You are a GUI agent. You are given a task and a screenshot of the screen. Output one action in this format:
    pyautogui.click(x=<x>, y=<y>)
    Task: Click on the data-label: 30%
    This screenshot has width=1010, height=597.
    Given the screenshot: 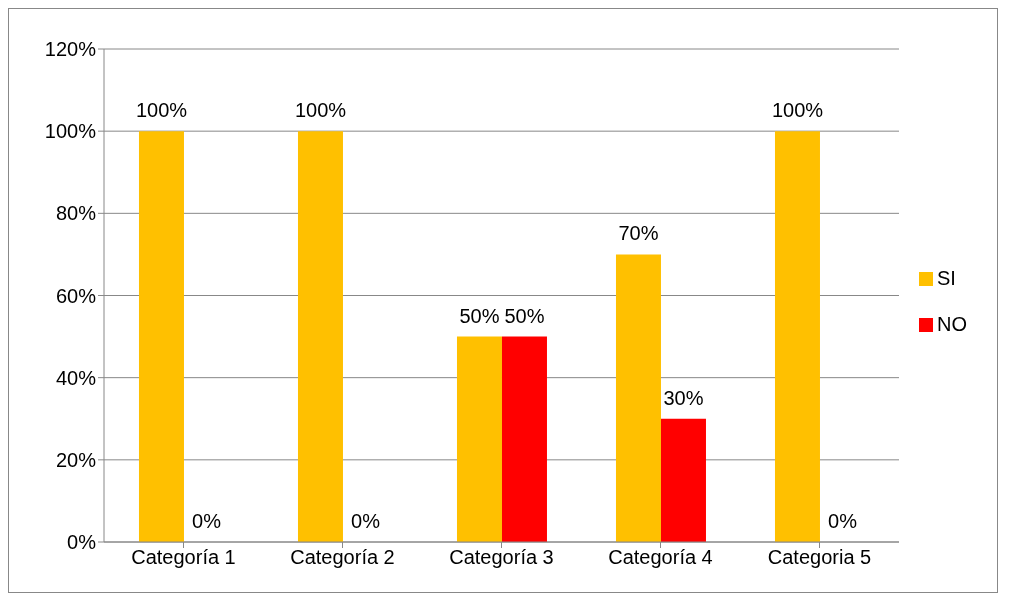 What is the action you would take?
    pyautogui.click(x=683, y=397)
    